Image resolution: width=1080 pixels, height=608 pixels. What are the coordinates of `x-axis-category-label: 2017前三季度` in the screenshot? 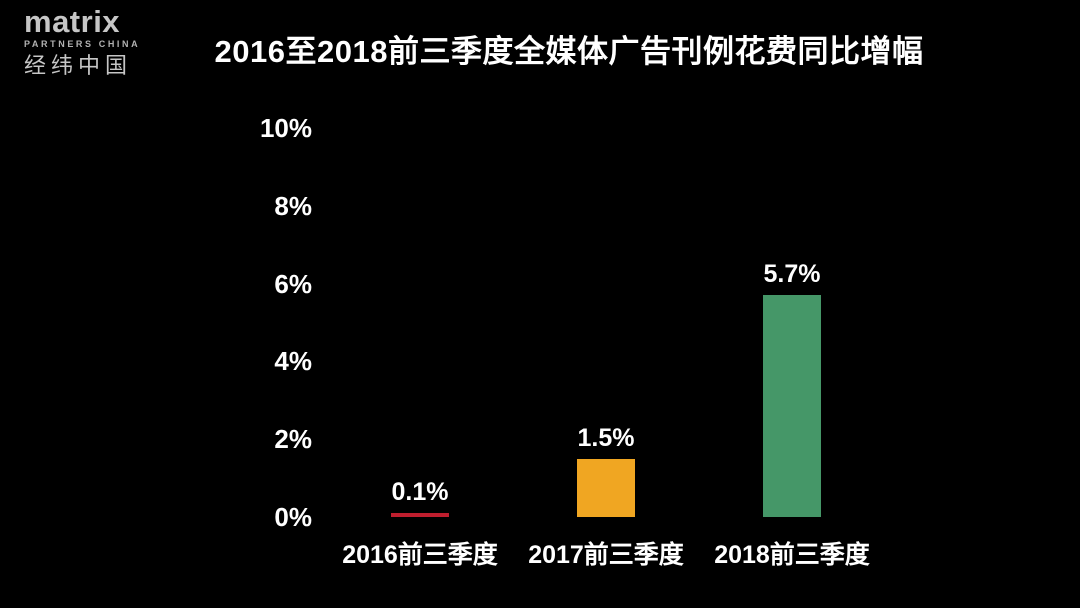 It's located at (606, 555).